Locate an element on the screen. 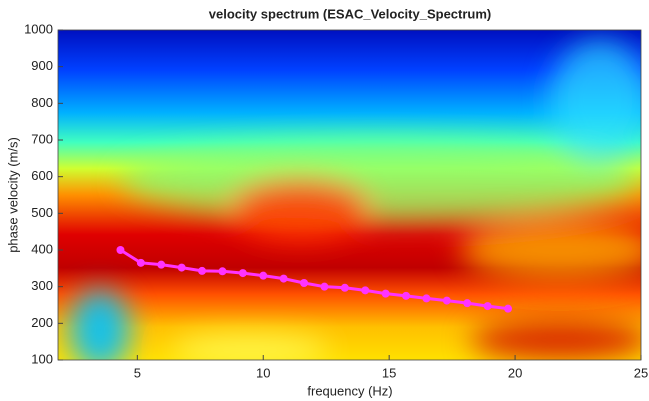 Image resolution: width=649 pixels, height=401 pixels. x-tick-label: 25 is located at coordinates (641, 372).